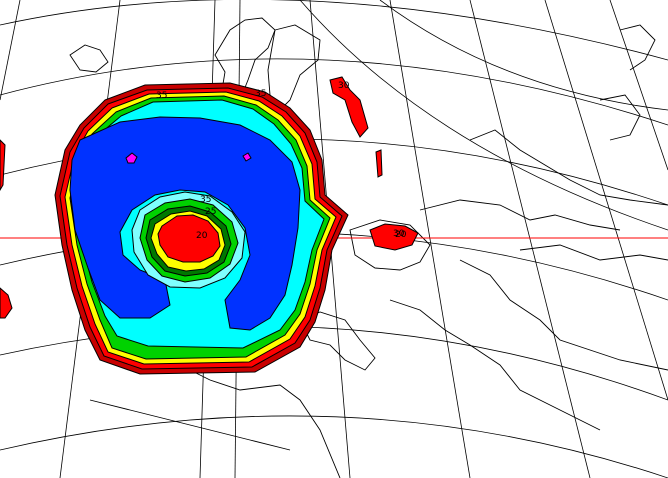  Describe the element at coordinates (131, 158) in the screenshot. I see `contour-spot-magenta-west` at that location.